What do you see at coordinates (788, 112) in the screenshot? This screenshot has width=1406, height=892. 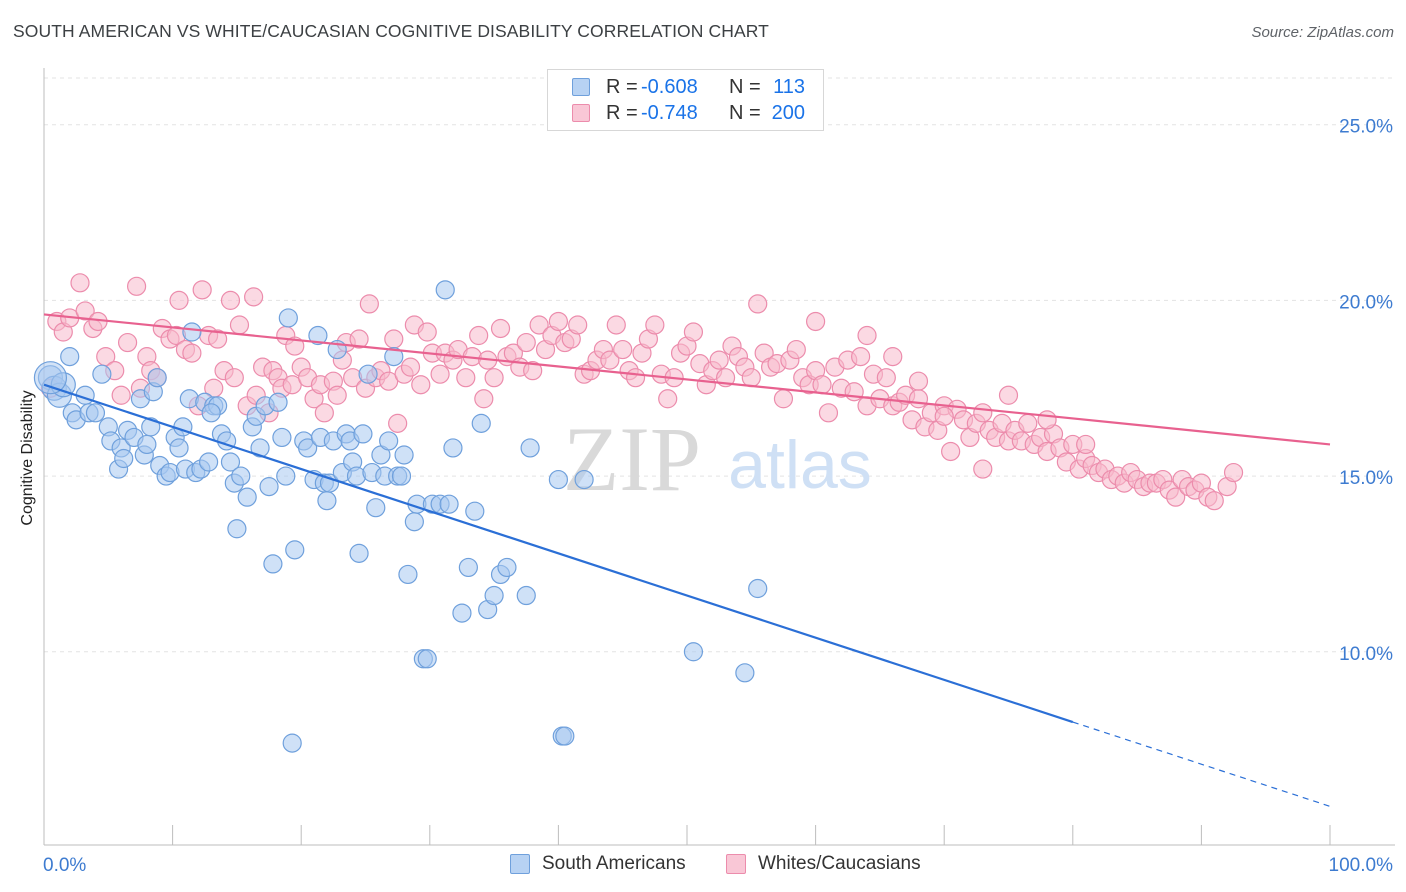 I see `legend-n-value: 200` at bounding box center [788, 112].